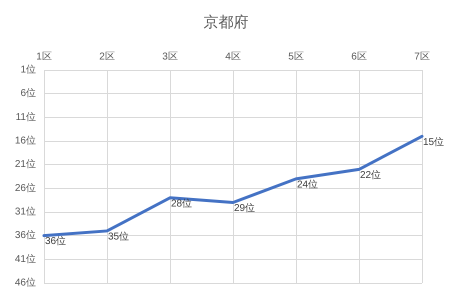  I want to click on data-label: 35位, so click(119, 236).